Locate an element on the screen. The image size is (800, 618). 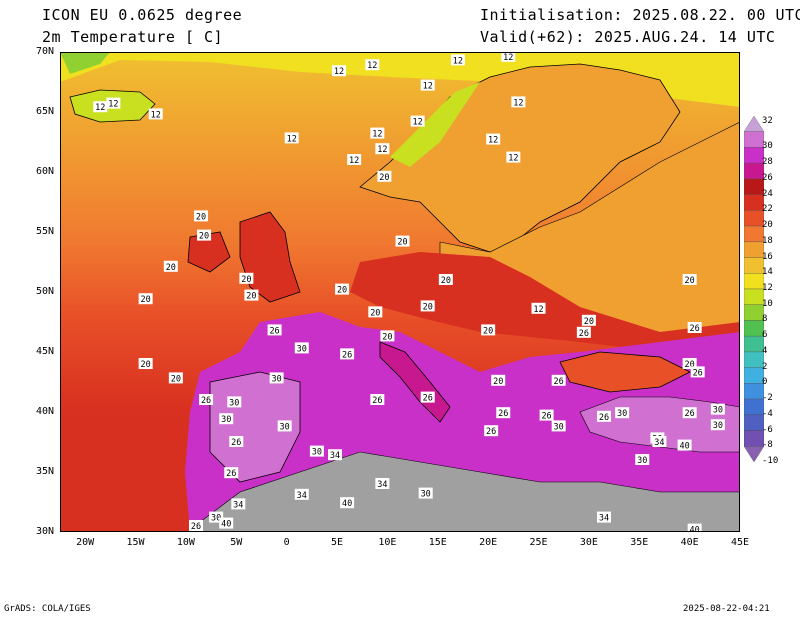
lat-tick-label: 65N is located at coordinates (44, 111).